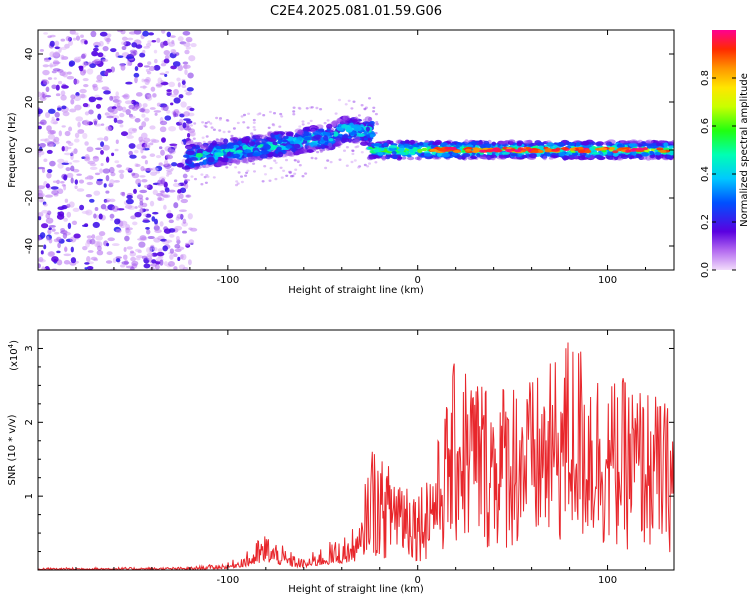  I want to click on spectrogram-x-tick-label: 0, so click(418, 280).